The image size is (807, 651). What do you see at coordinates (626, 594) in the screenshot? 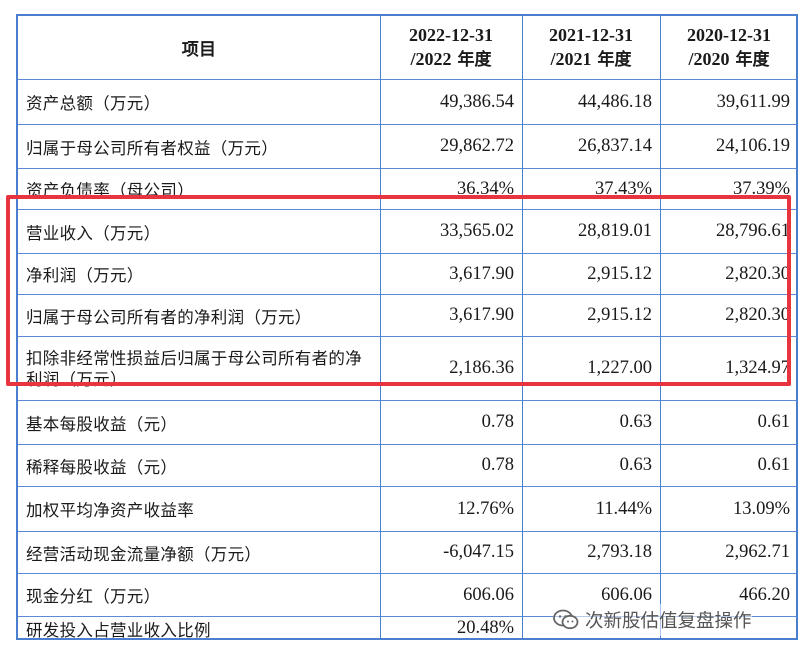
I see `value-2021: 606.06` at bounding box center [626, 594].